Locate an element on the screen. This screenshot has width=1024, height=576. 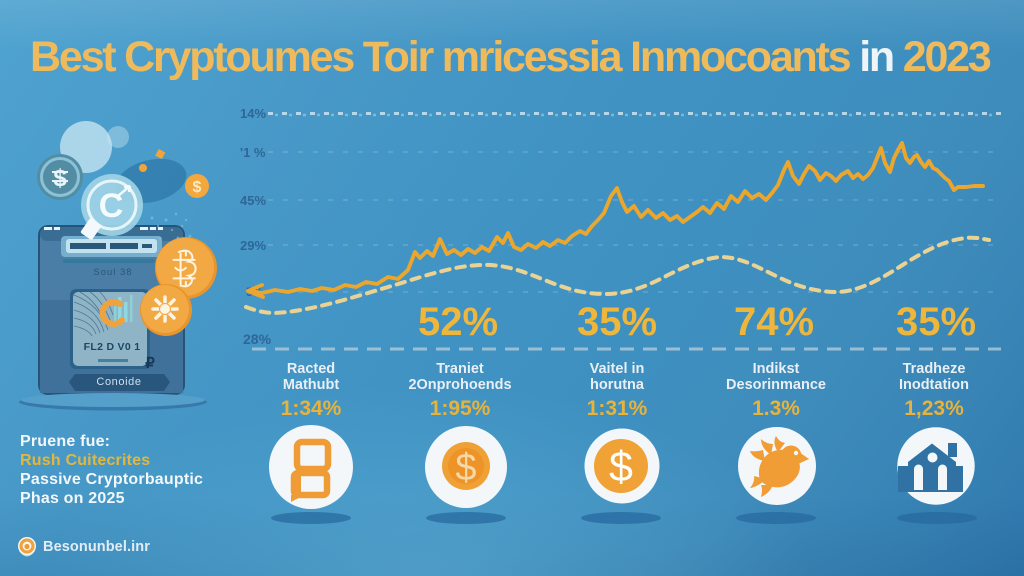
svg-text: 28% is located at coordinates (257, 339).